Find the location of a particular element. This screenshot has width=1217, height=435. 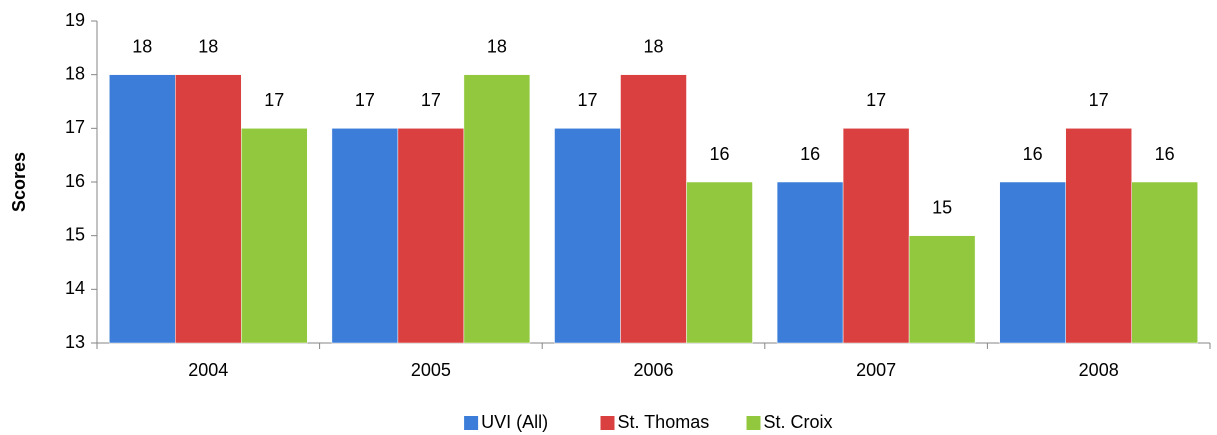

x-tick-label: 2008 is located at coordinates (1099, 370).